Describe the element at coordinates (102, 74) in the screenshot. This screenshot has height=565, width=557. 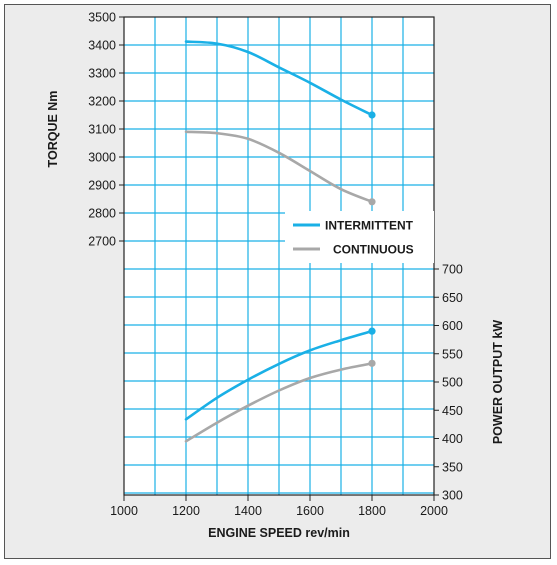
I see `torque-tick-label: 3300` at that location.